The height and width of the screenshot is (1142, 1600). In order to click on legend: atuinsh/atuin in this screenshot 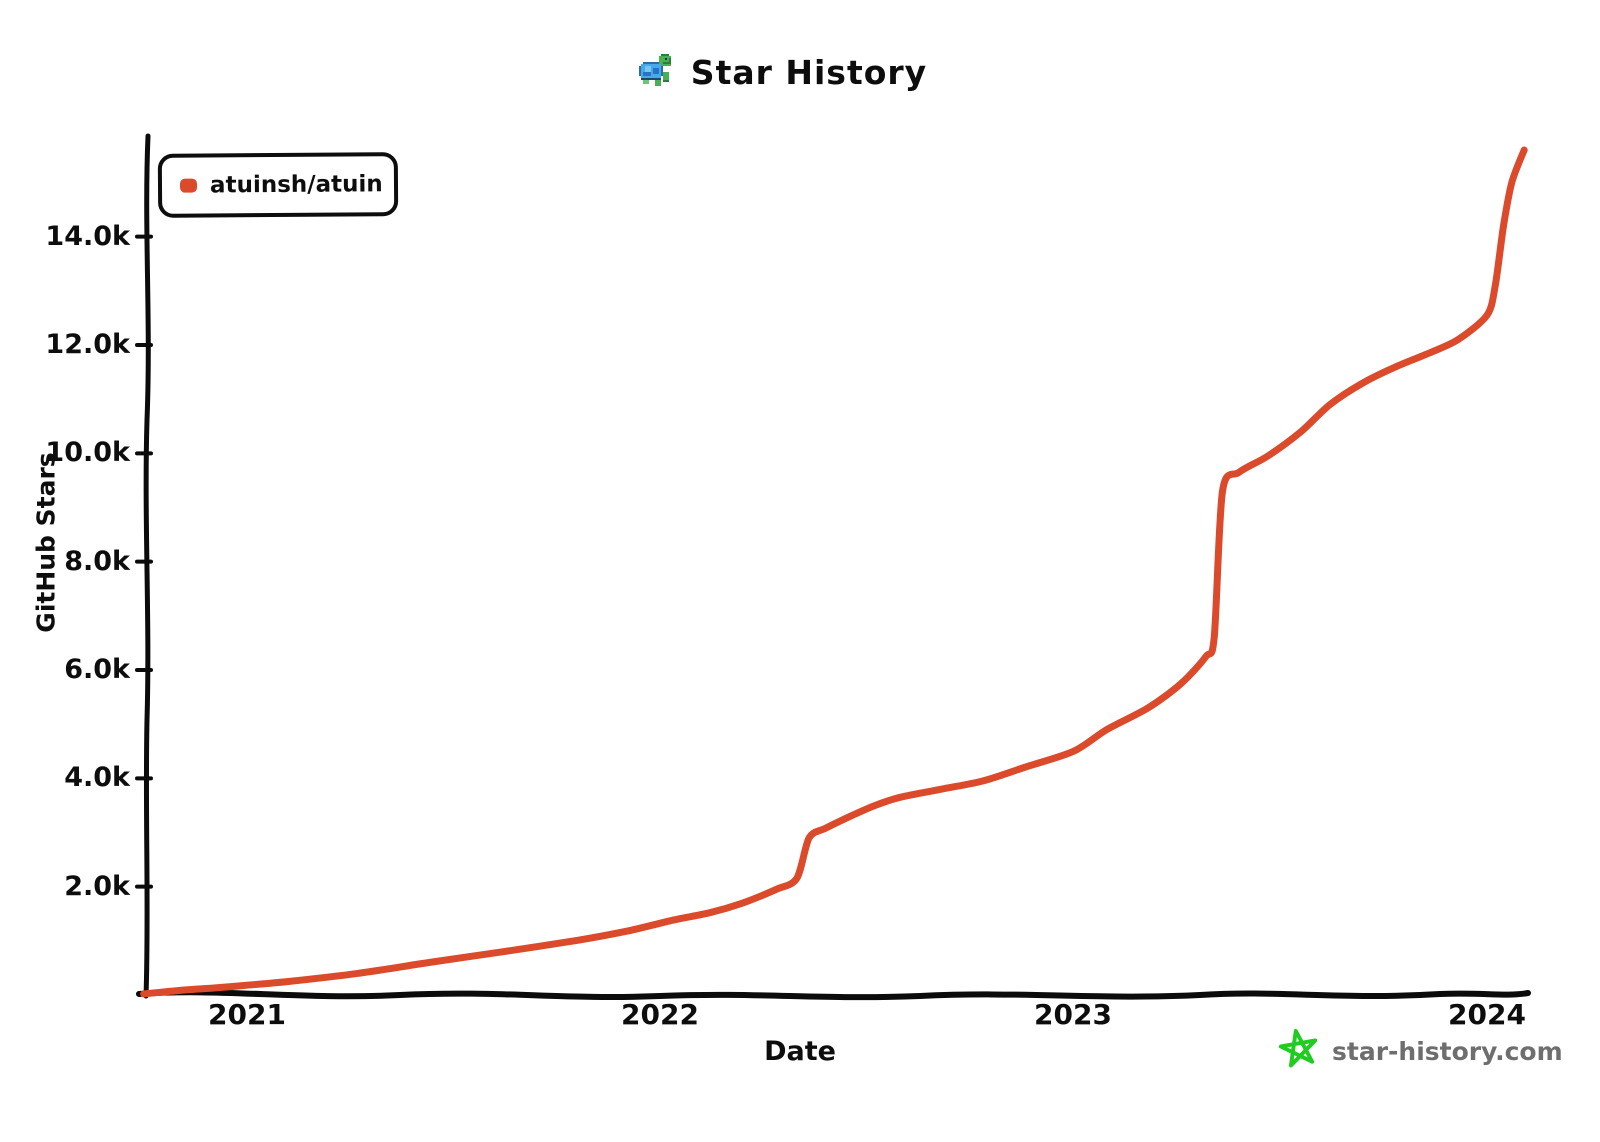, I will do `click(278, 185)`.